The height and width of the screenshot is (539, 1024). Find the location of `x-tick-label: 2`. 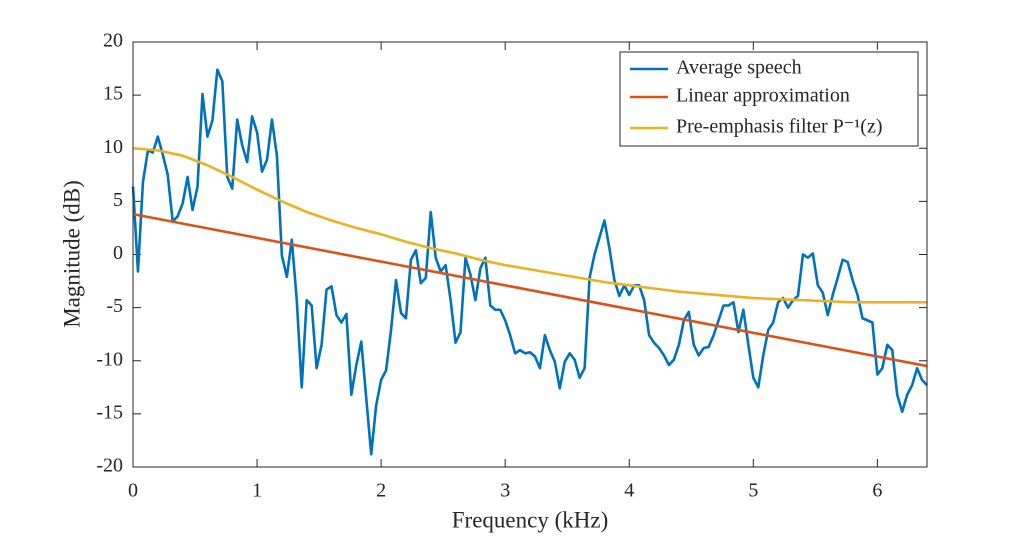

x-tick-label: 2 is located at coordinates (381, 491).